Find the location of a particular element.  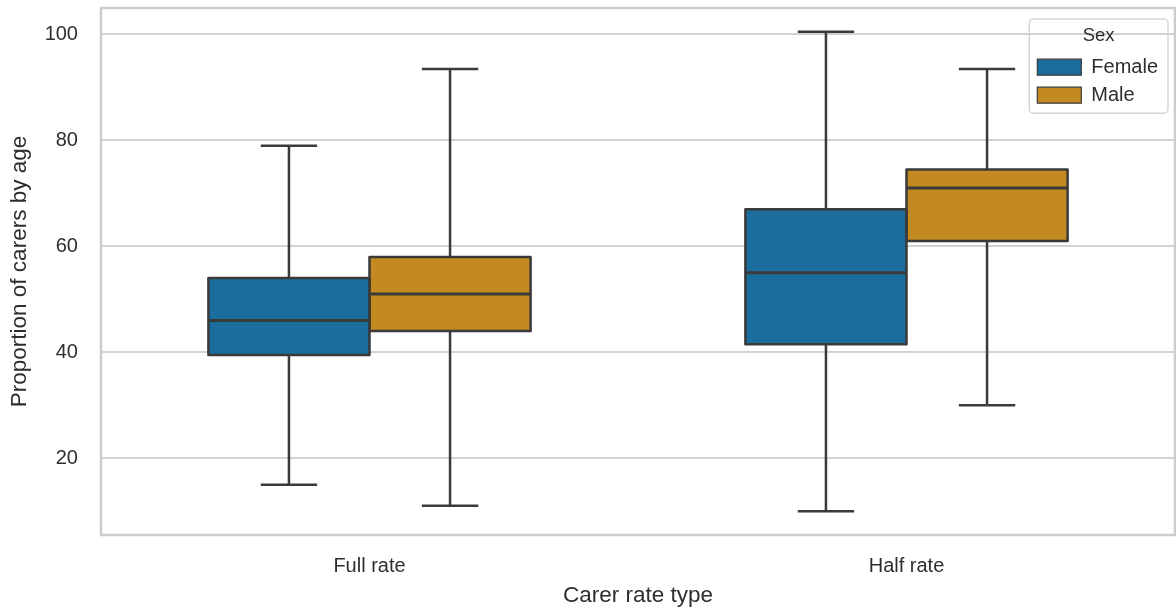

x-tick-label: Full rate is located at coordinates (369, 564).